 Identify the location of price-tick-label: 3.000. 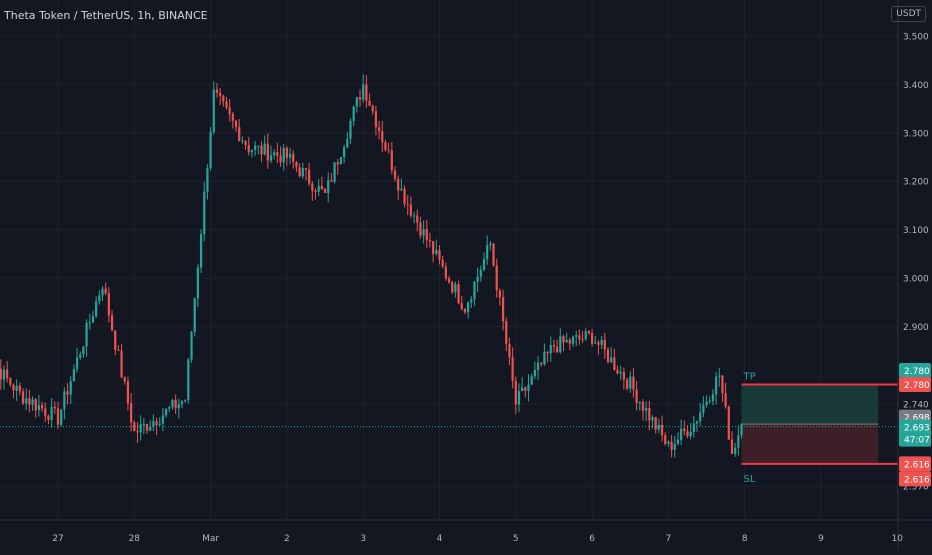
(916, 280).